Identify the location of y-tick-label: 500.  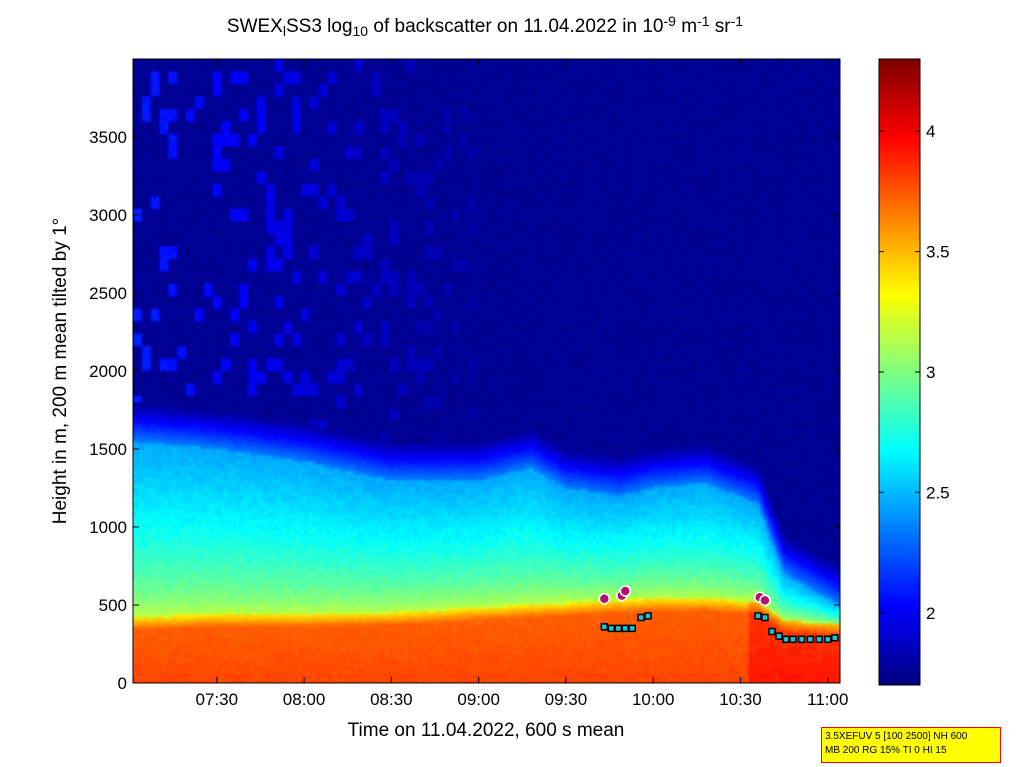
(113, 605).